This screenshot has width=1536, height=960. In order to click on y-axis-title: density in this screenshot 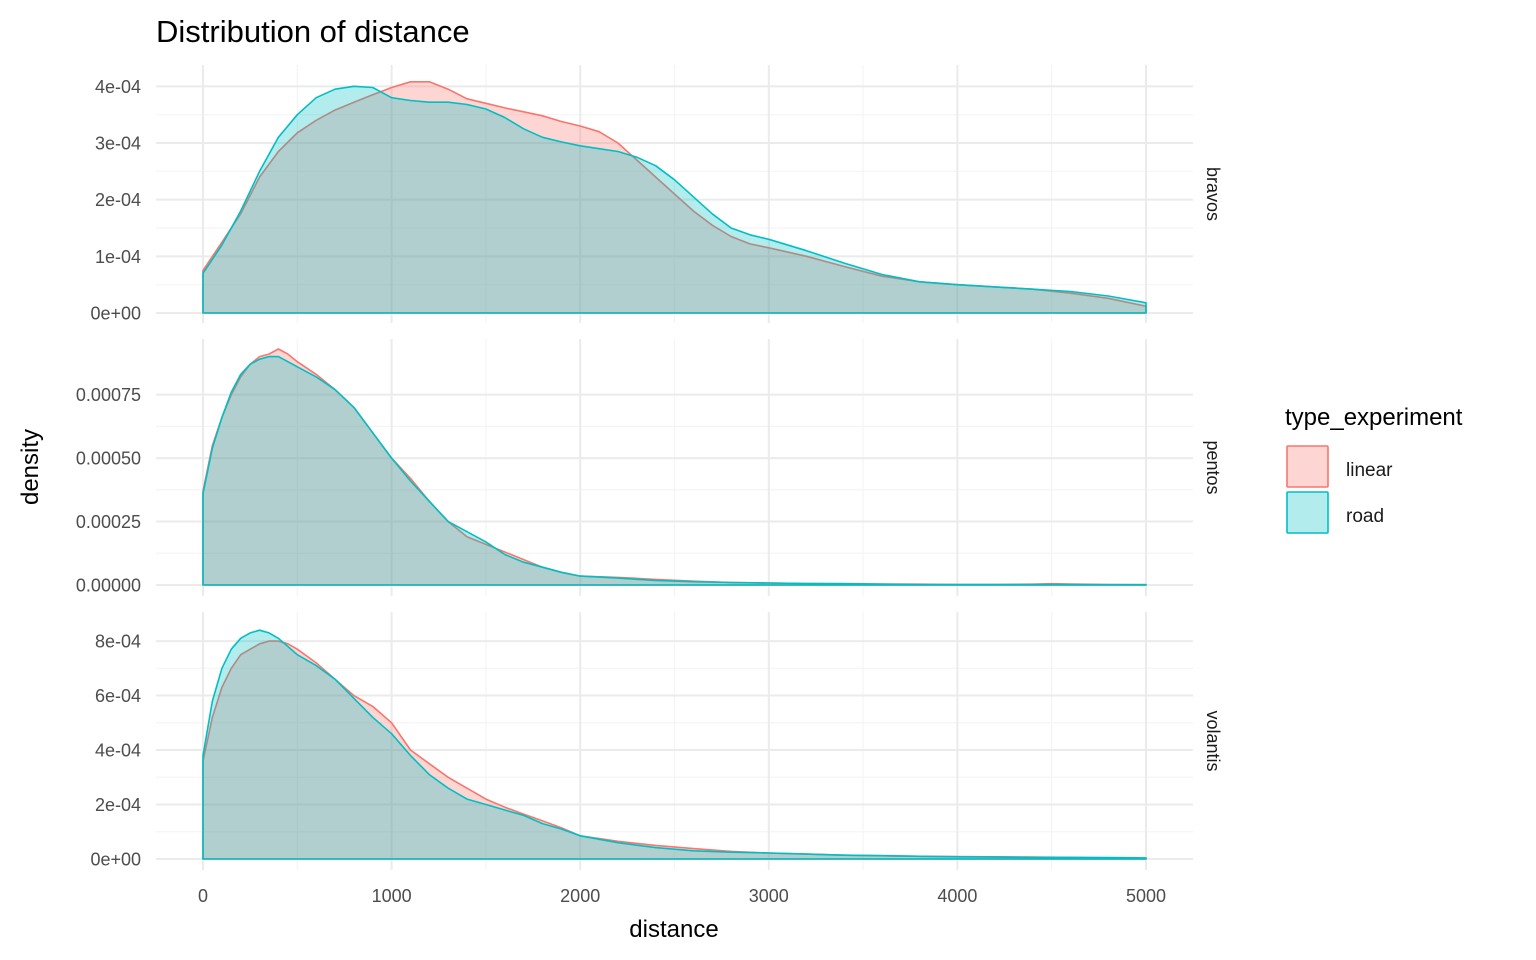, I will do `click(30, 467)`.